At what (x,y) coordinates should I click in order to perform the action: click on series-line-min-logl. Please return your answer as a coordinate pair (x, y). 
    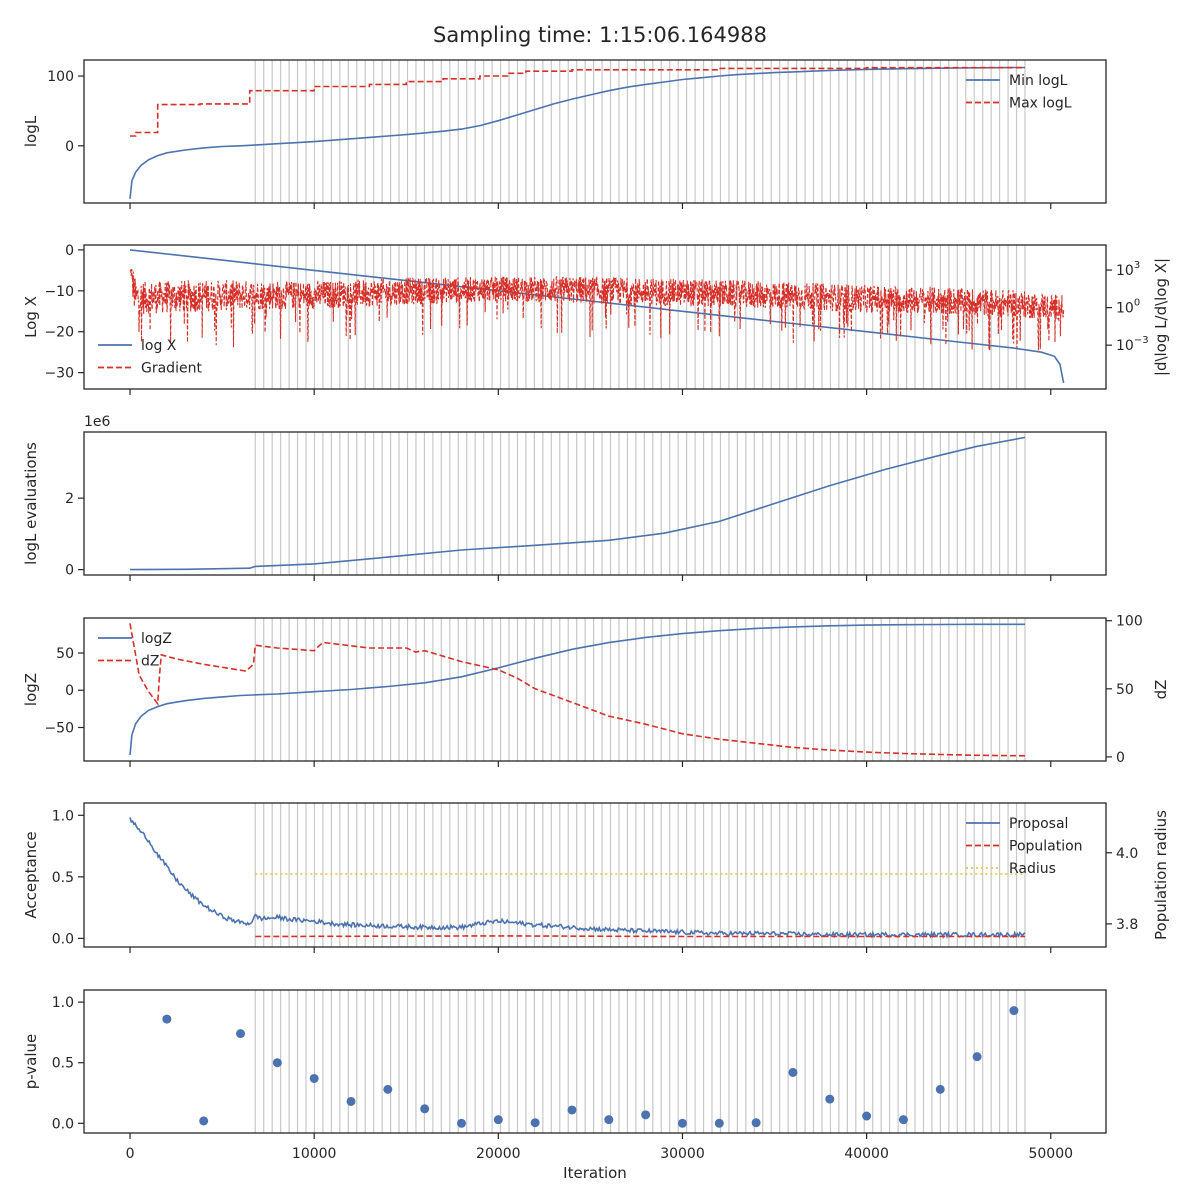
    Looking at the image, I should click on (577, 132).